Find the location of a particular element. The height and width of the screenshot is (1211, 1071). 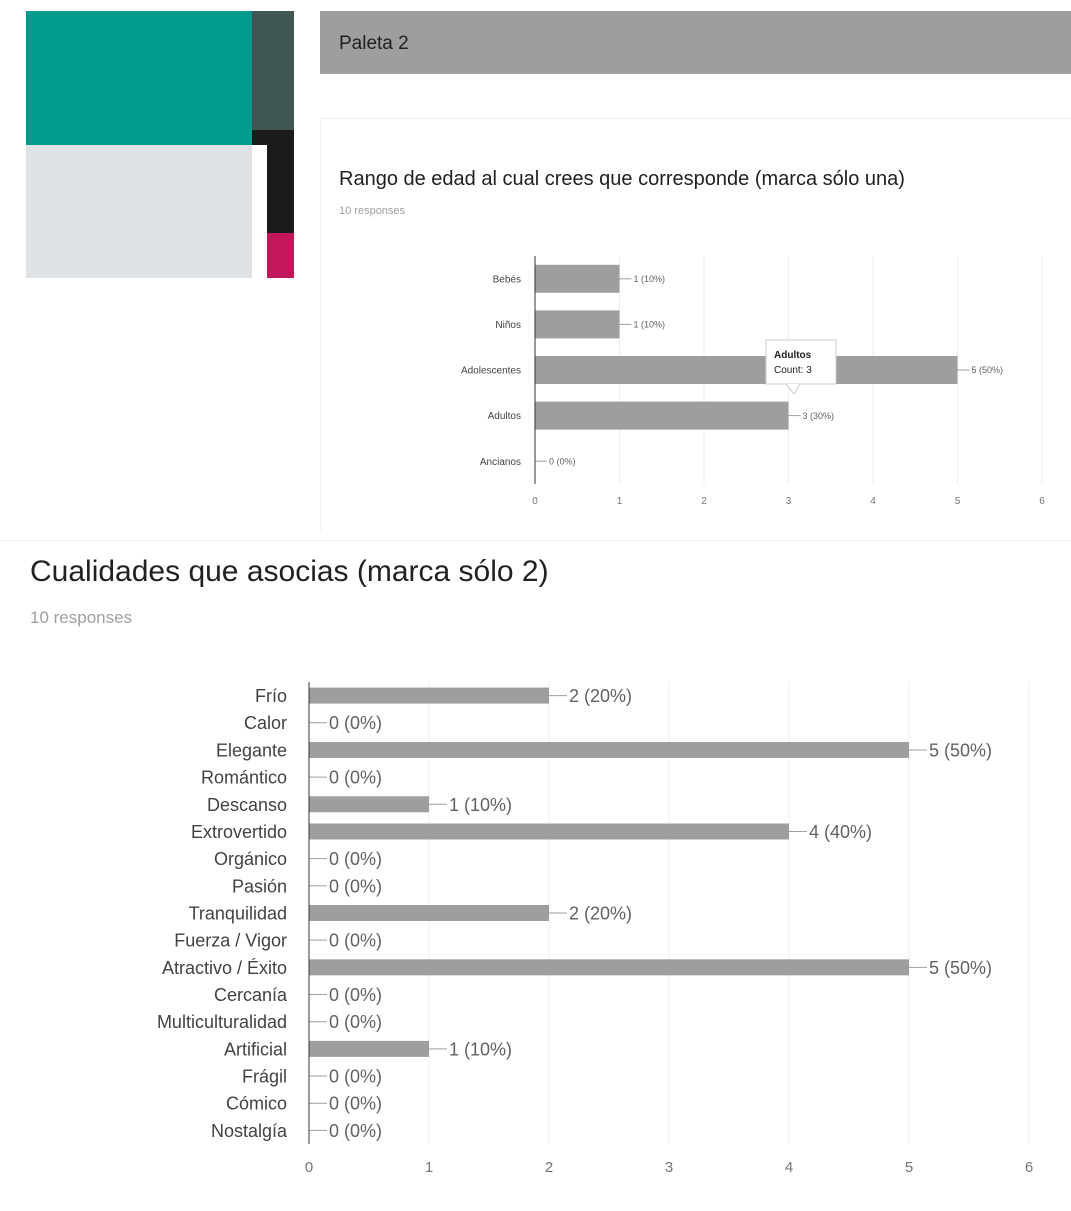

category-label: Cercanía is located at coordinates (251, 995).